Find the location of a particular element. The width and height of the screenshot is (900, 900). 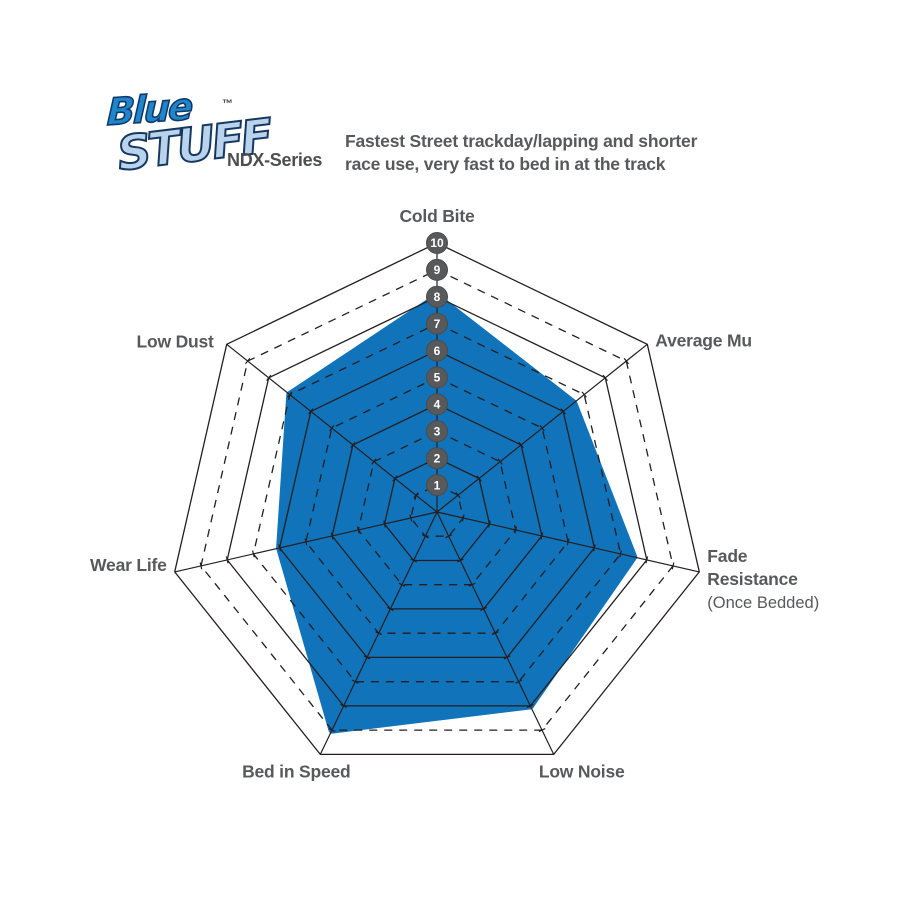

axis-label-0-line-0: Cold Bite is located at coordinates (436, 216).